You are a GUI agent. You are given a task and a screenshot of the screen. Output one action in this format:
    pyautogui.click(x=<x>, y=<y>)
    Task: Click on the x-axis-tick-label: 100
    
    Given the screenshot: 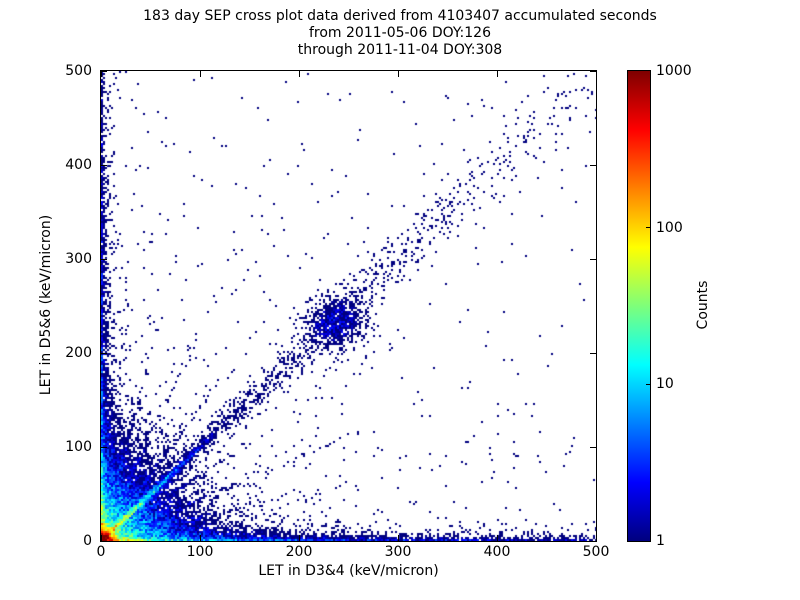 What is the action you would take?
    pyautogui.click(x=200, y=552)
    